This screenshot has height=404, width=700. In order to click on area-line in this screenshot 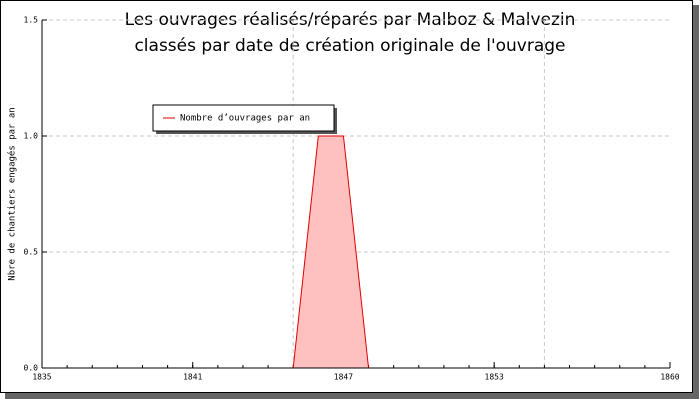, I will do `click(331, 252)`.